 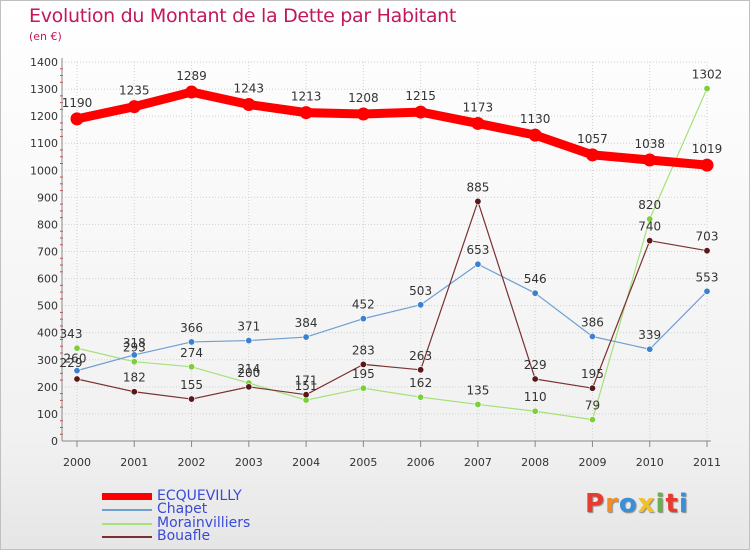 I want to click on data-label: 553, so click(x=707, y=277).